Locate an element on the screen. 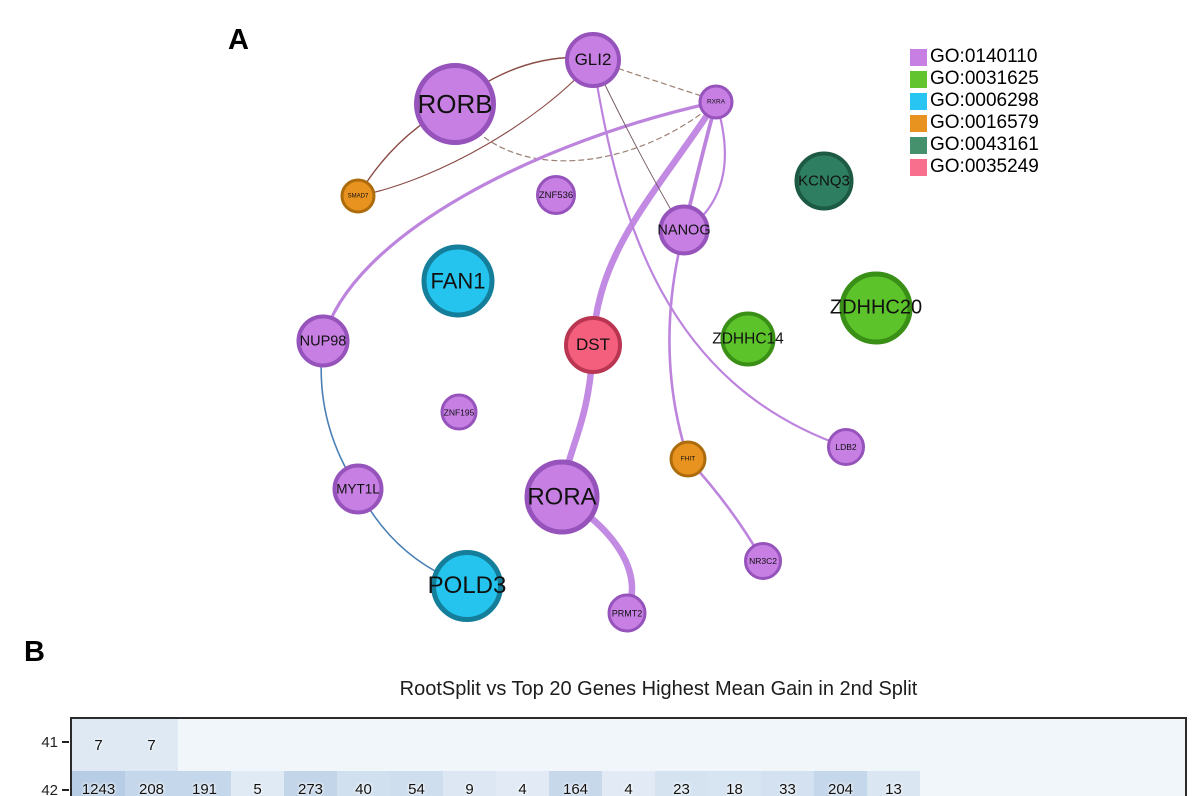 This screenshot has width=1202, height=796. node-znf195-label: ZNF195 is located at coordinates (459, 412).